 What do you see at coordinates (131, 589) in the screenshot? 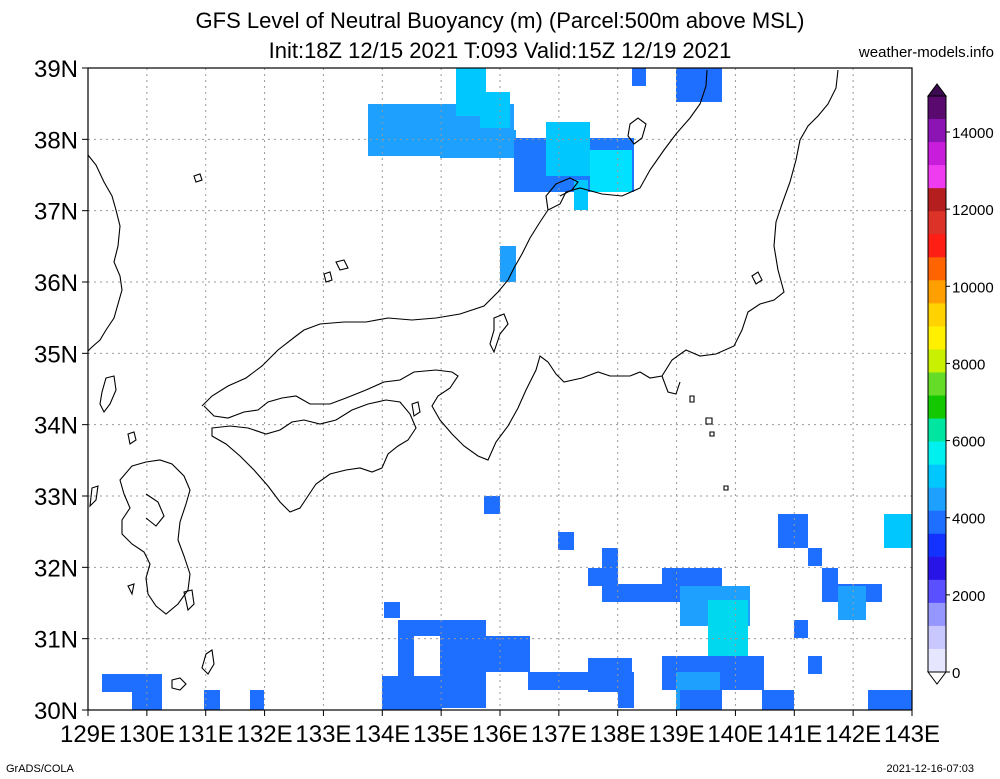
I see `koshiki-island` at bounding box center [131, 589].